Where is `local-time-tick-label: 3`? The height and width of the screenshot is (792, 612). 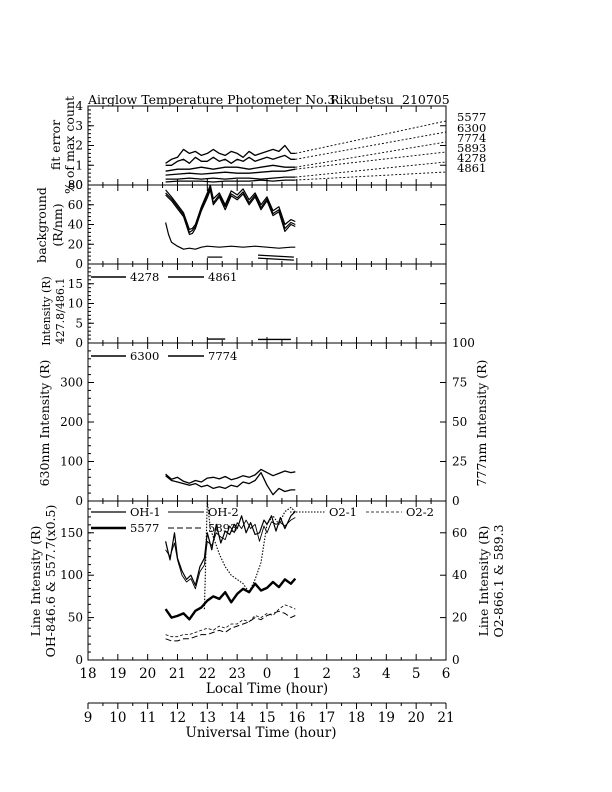 local-time-tick-label: 3 is located at coordinates (356, 674).